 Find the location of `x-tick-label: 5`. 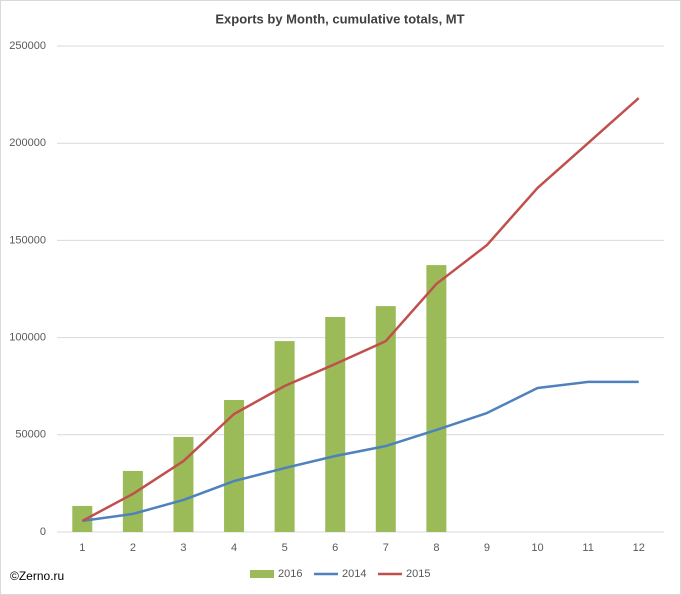

x-tick-label: 5 is located at coordinates (285, 548).